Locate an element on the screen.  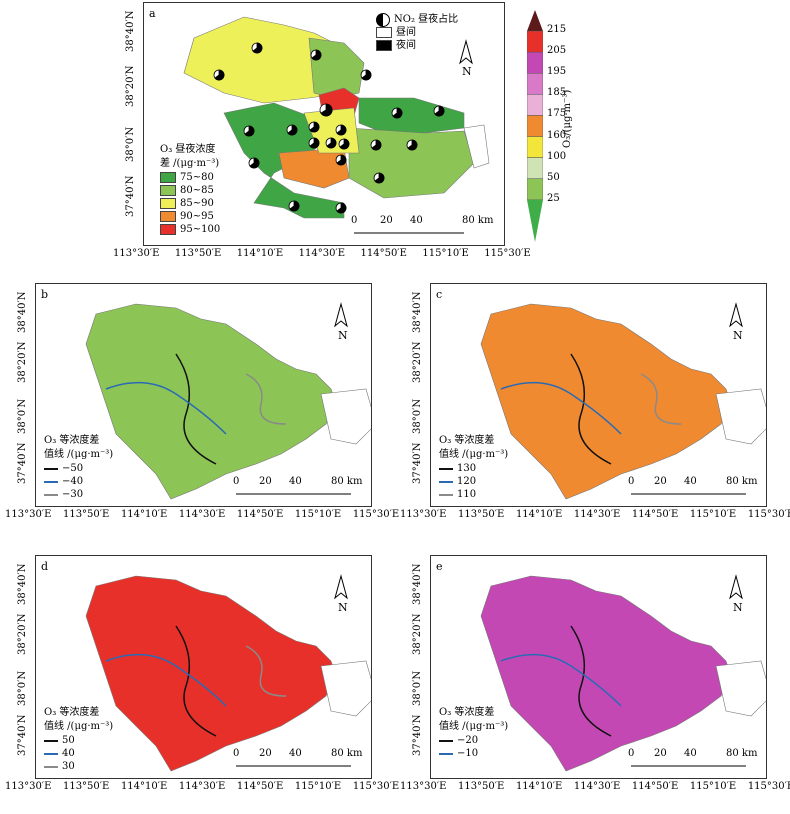
panel-letter: c is located at coordinates (439, 294).